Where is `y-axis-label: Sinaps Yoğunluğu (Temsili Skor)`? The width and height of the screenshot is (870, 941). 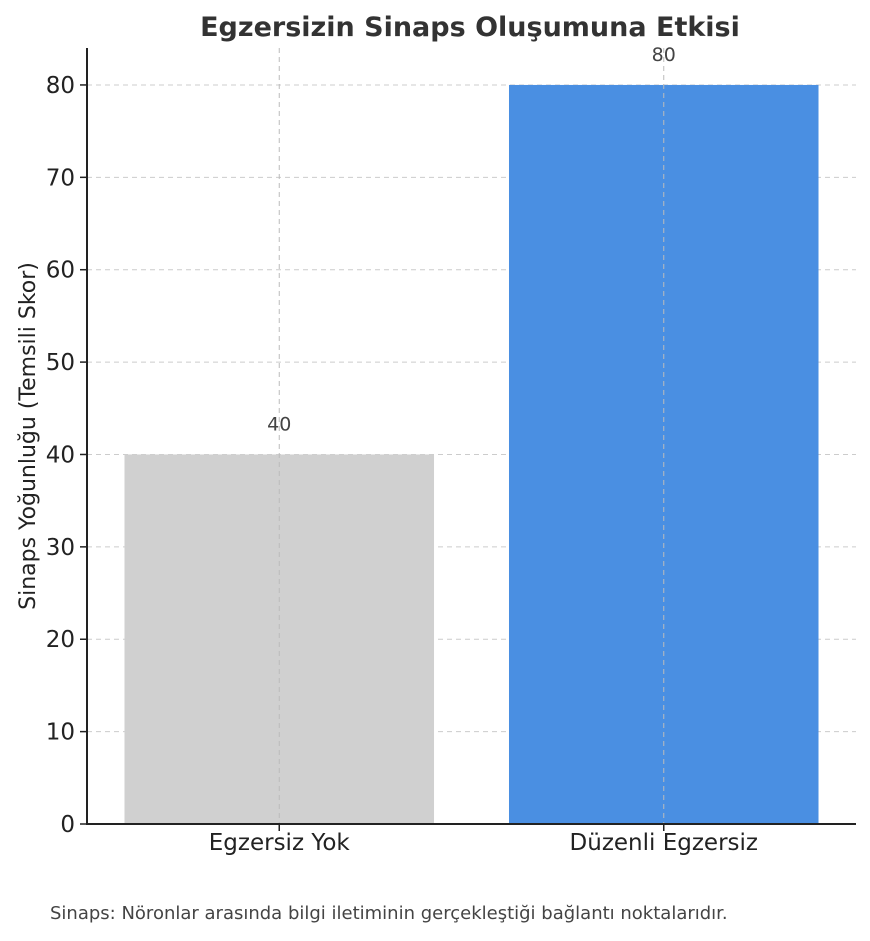 y-axis-label: Sinaps Yoğunluğu (Temsili Skor) is located at coordinates (28, 436).